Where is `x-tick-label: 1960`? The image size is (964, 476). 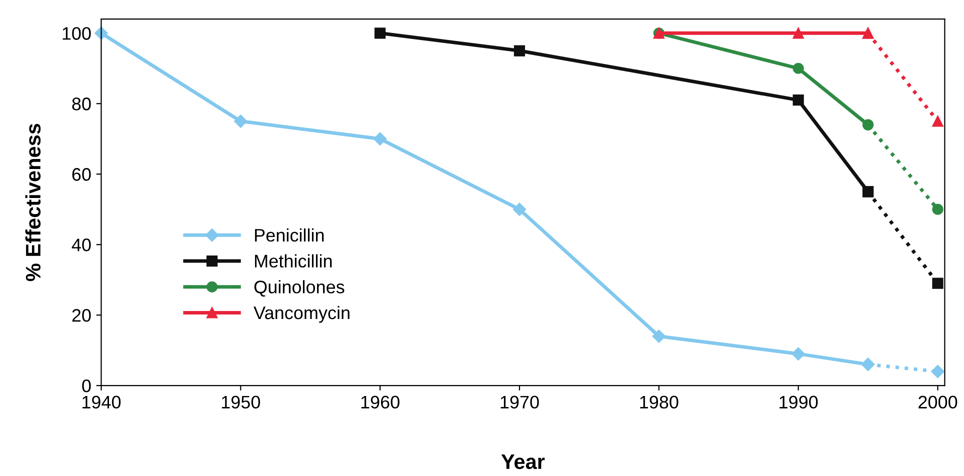 x-tick-label: 1960 is located at coordinates (380, 402).